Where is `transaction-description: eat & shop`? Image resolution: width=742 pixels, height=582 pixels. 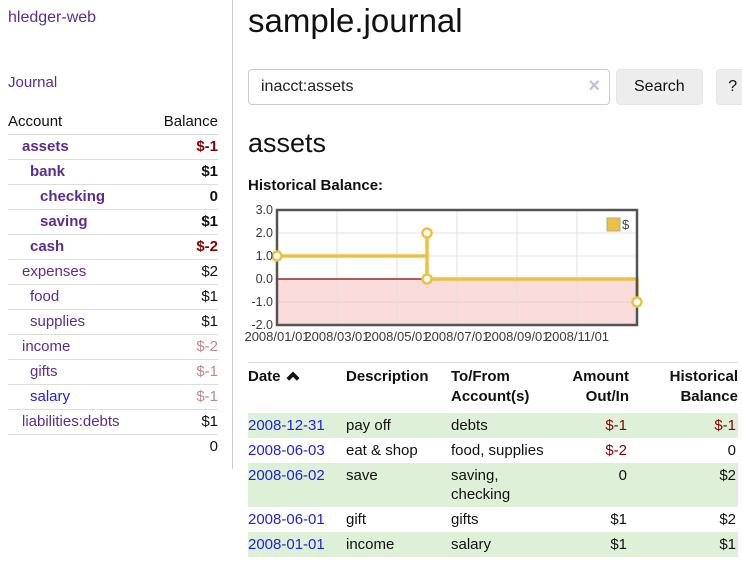 transaction-description: eat & shop is located at coordinates (382, 450).